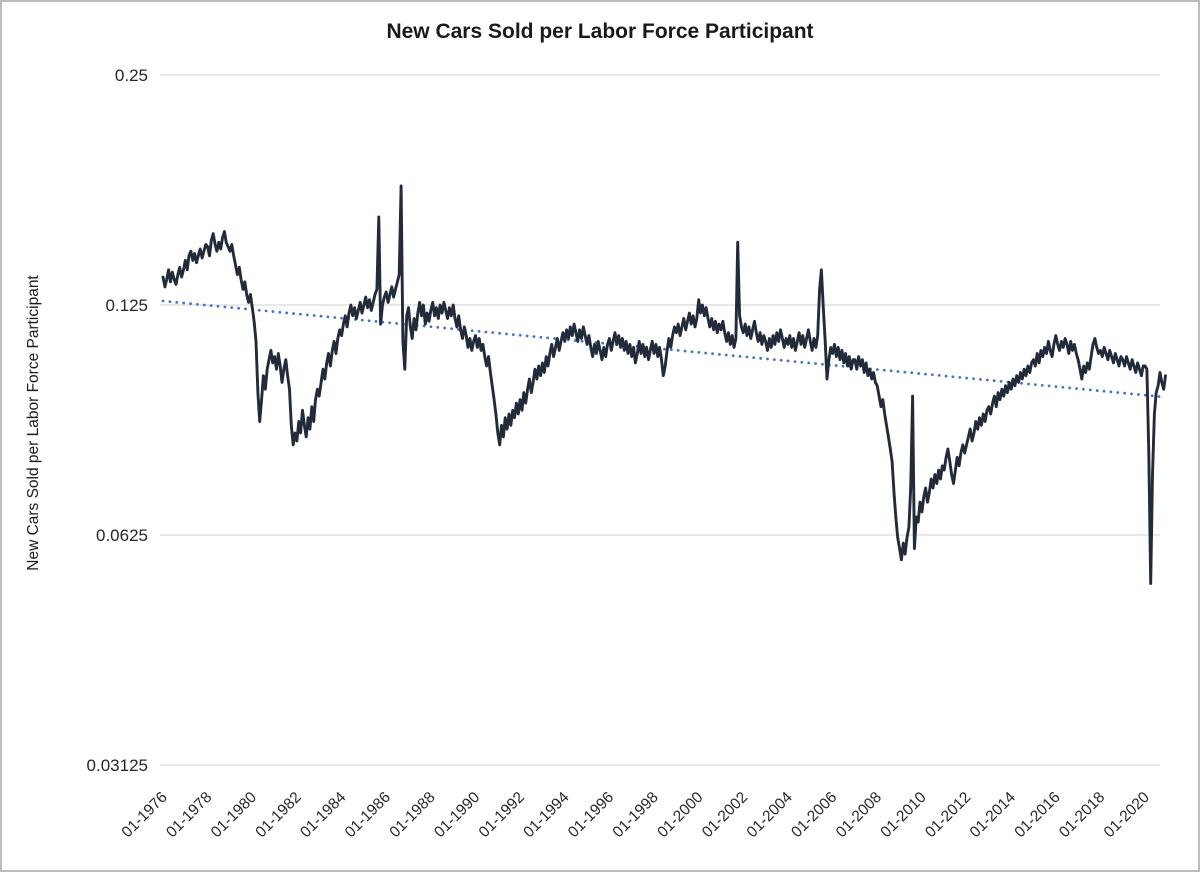 The height and width of the screenshot is (872, 1200). Describe the element at coordinates (278, 815) in the screenshot. I see `x-tick-label: 01-1982` at that location.